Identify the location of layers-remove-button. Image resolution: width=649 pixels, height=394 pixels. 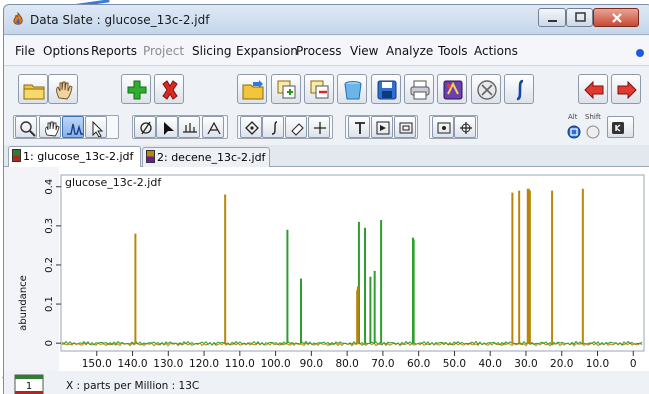
(319, 89).